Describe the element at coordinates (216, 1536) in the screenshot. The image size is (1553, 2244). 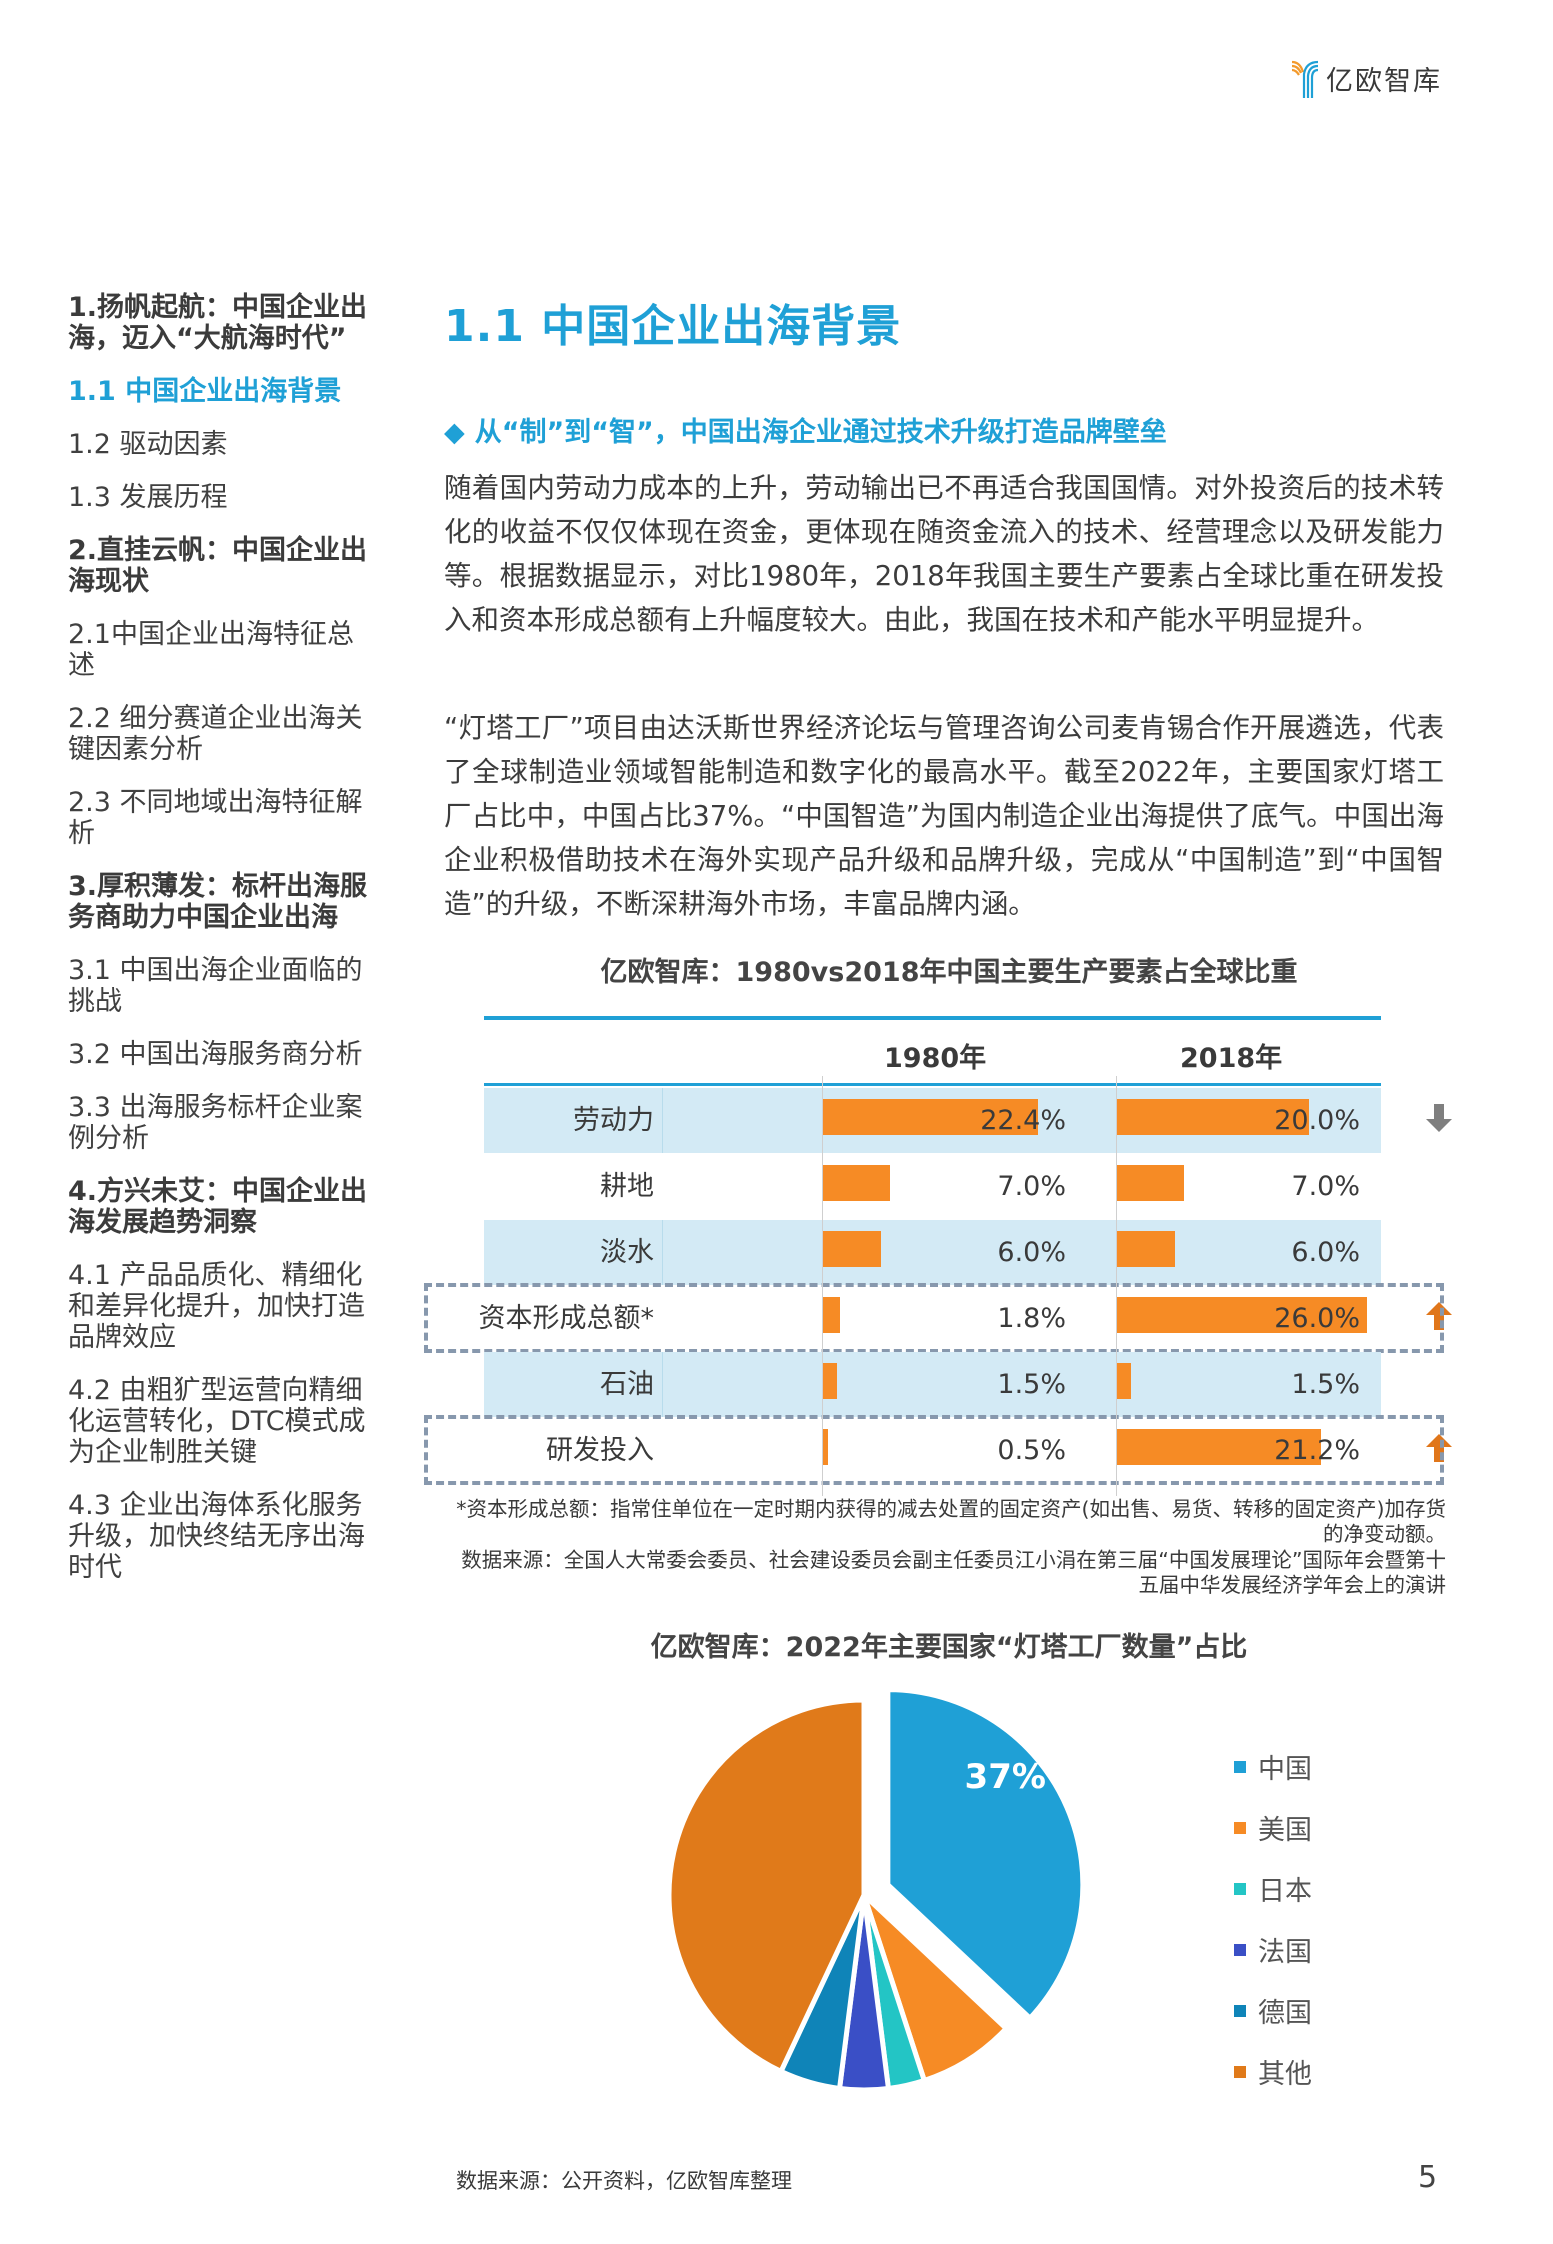
I see `toc-item: 4.3 企业出海体系化服务升级，加快终结无序出海时代` at that location.